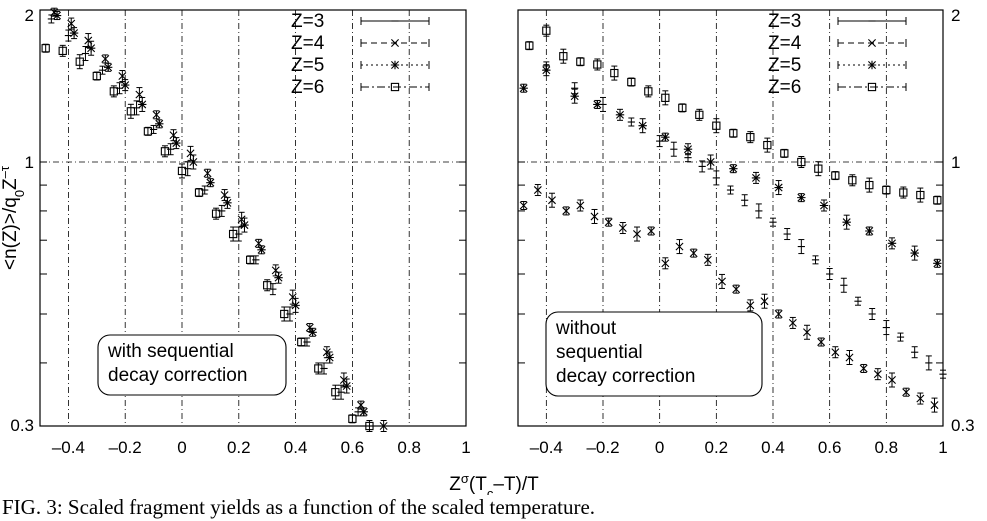 This screenshot has height=521, width=987. Describe the element at coordinates (784, 87) in the screenshot. I see `legend-label: Z=6` at that location.